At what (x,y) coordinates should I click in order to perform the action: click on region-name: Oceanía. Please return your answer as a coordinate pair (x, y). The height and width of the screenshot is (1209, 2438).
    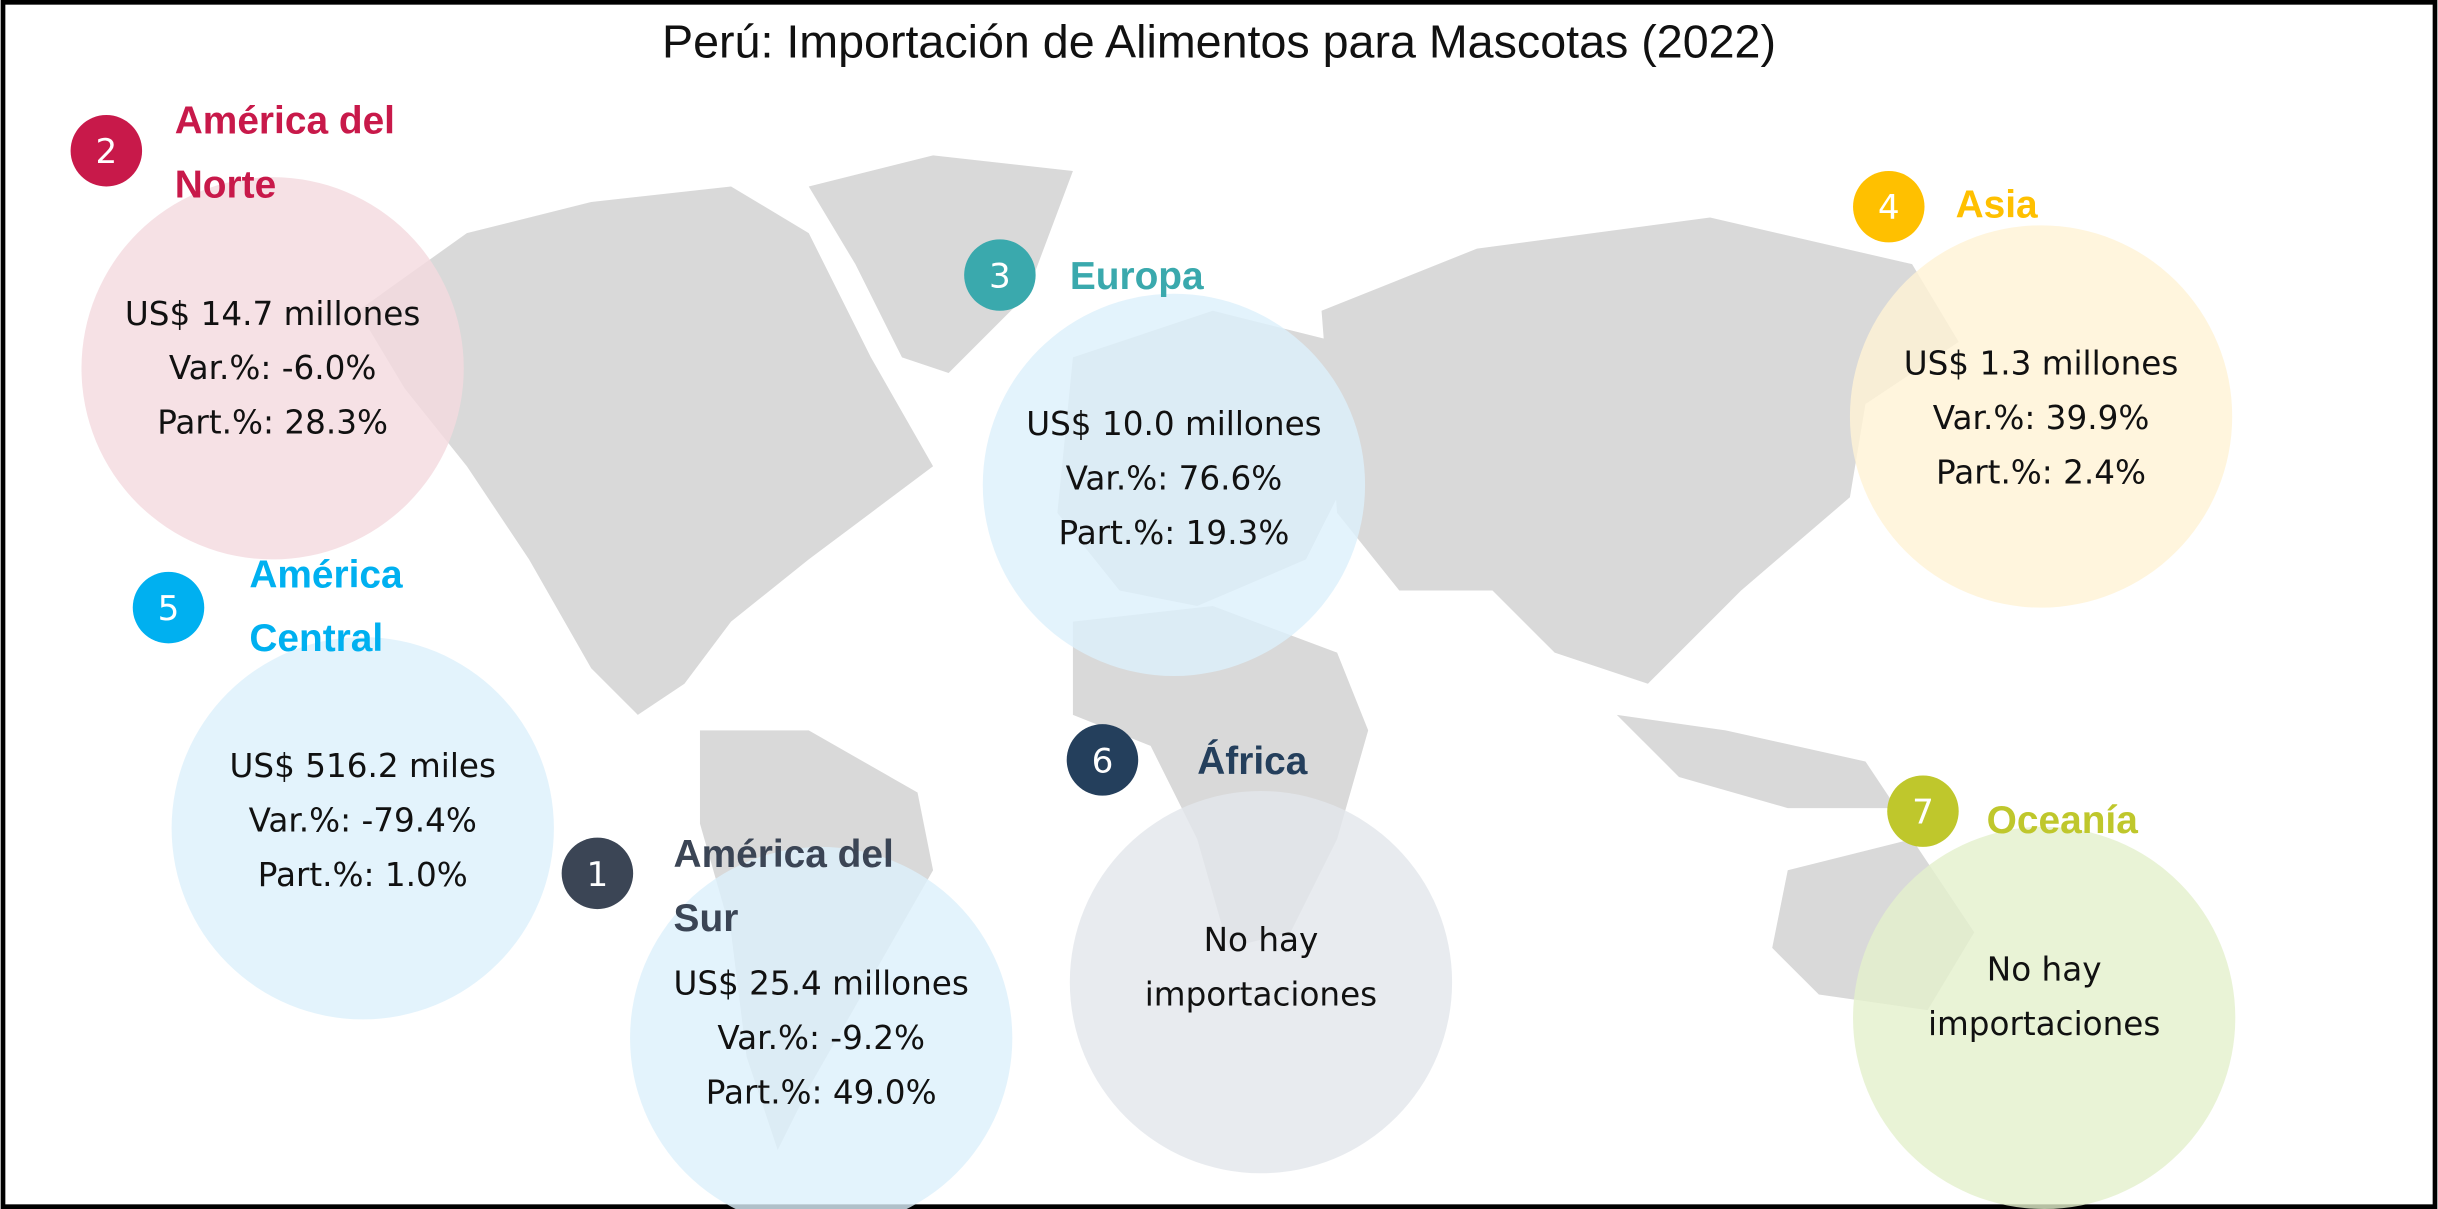
    Looking at the image, I should click on (2062, 820).